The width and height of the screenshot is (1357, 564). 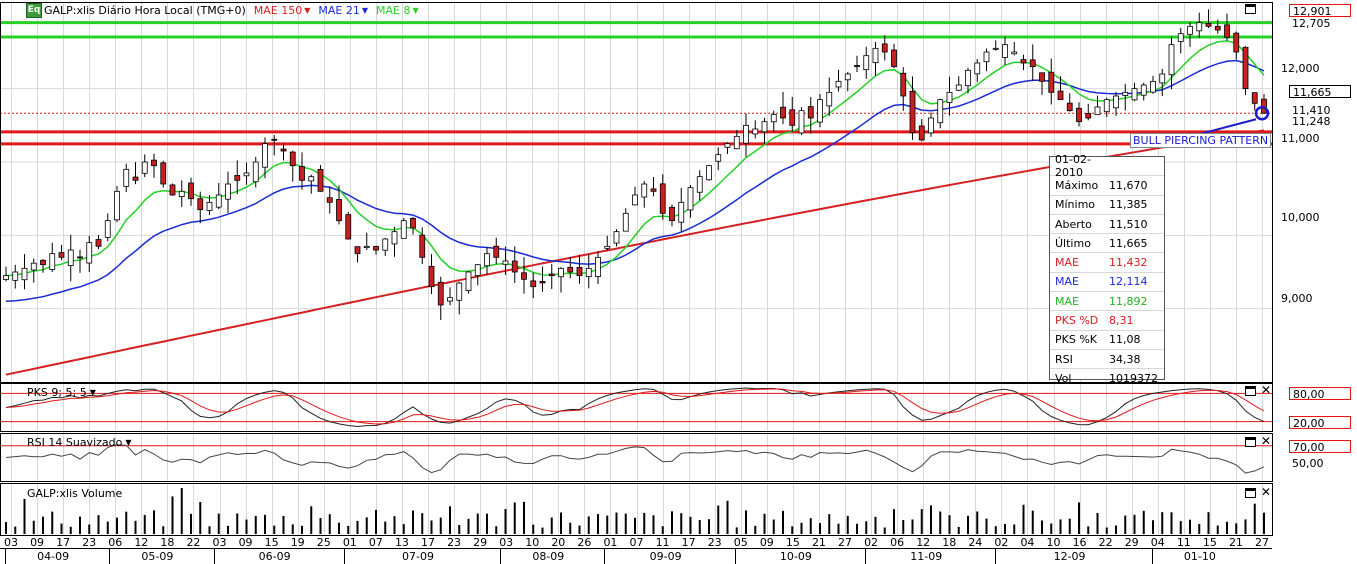 What do you see at coordinates (1183, 542) in the screenshot?
I see `x-day-tick: 11` at bounding box center [1183, 542].